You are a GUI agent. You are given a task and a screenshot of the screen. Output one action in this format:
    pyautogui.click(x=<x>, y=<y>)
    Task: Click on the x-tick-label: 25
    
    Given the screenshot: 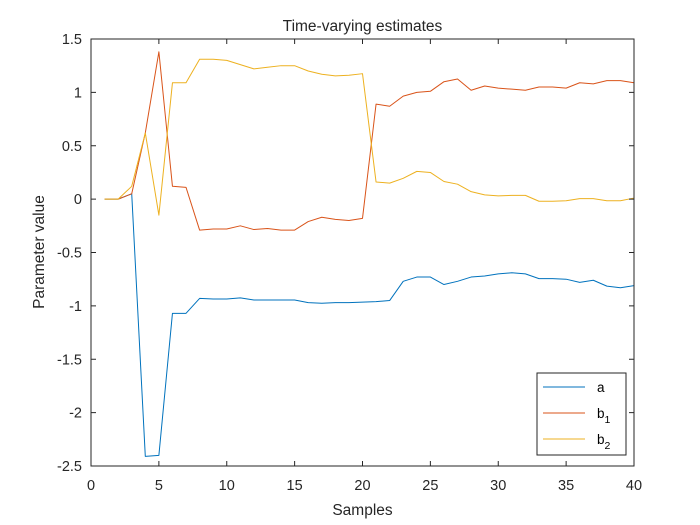 What is the action you would take?
    pyautogui.click(x=430, y=486)
    